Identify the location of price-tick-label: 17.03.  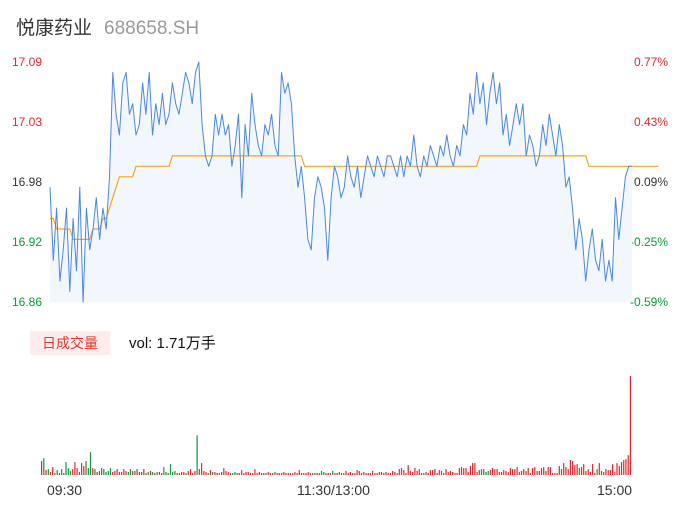
(27, 122).